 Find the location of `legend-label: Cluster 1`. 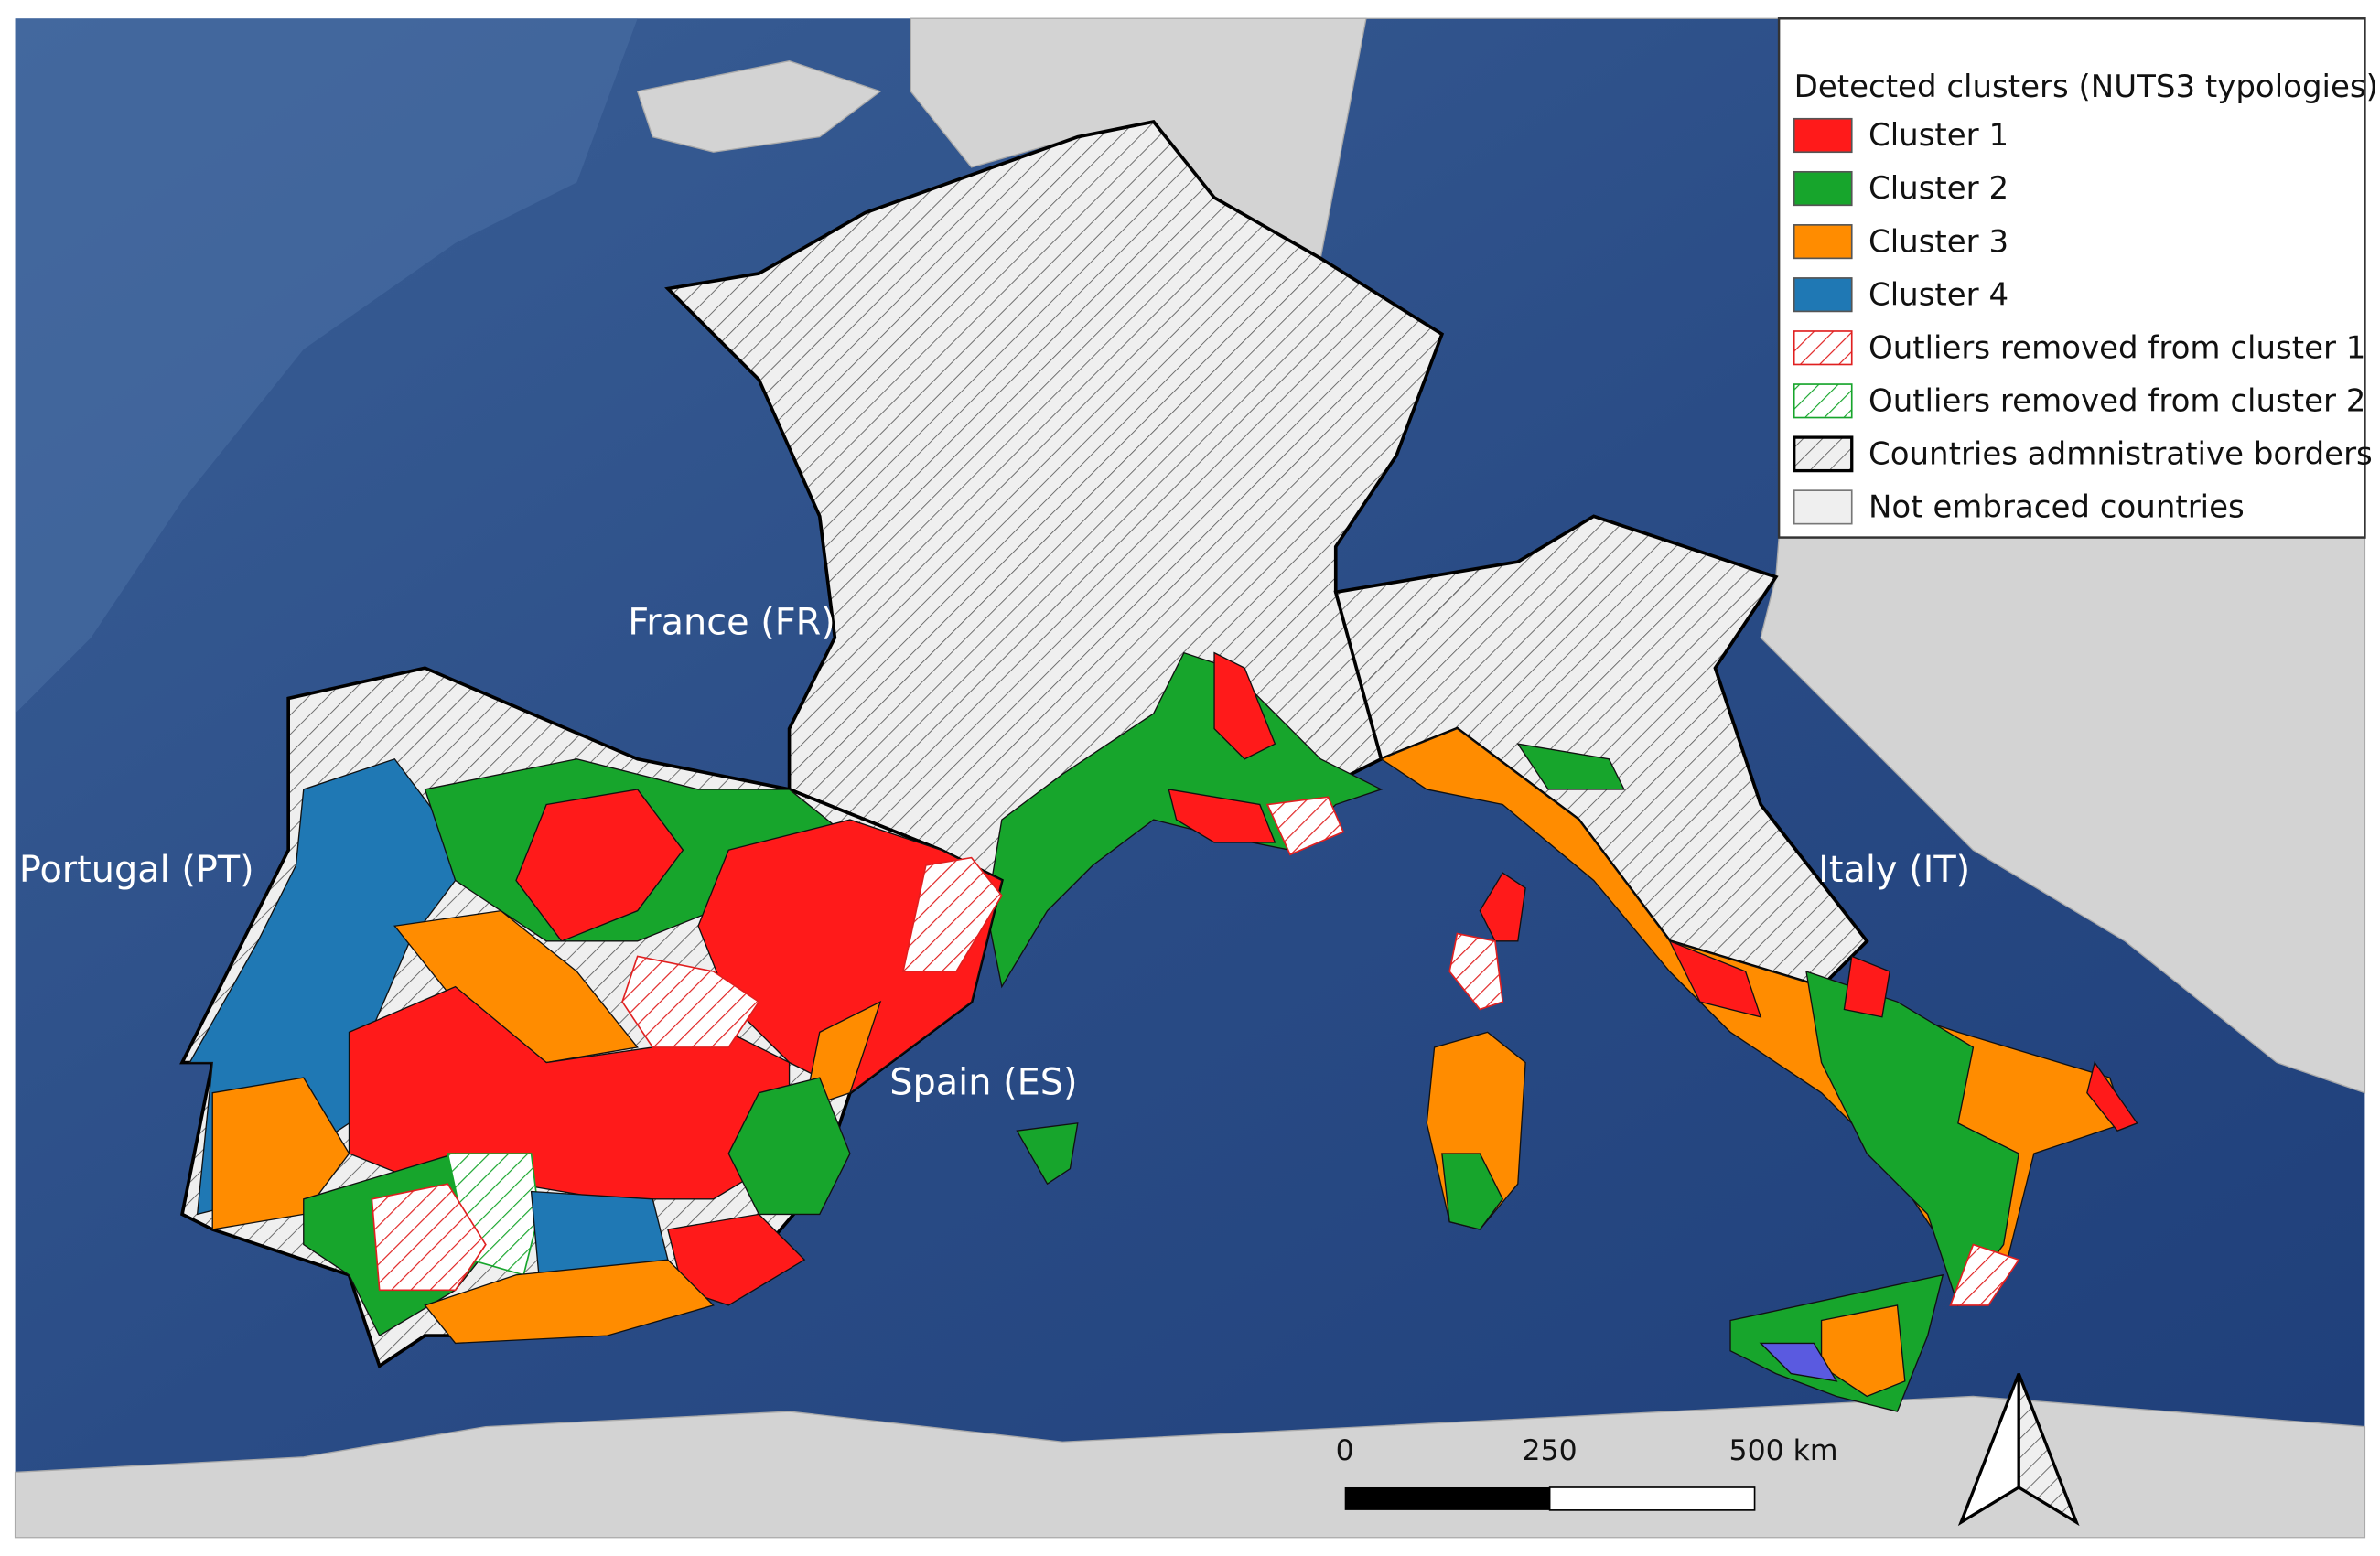

legend-label: Cluster 1 is located at coordinates (1938, 135).